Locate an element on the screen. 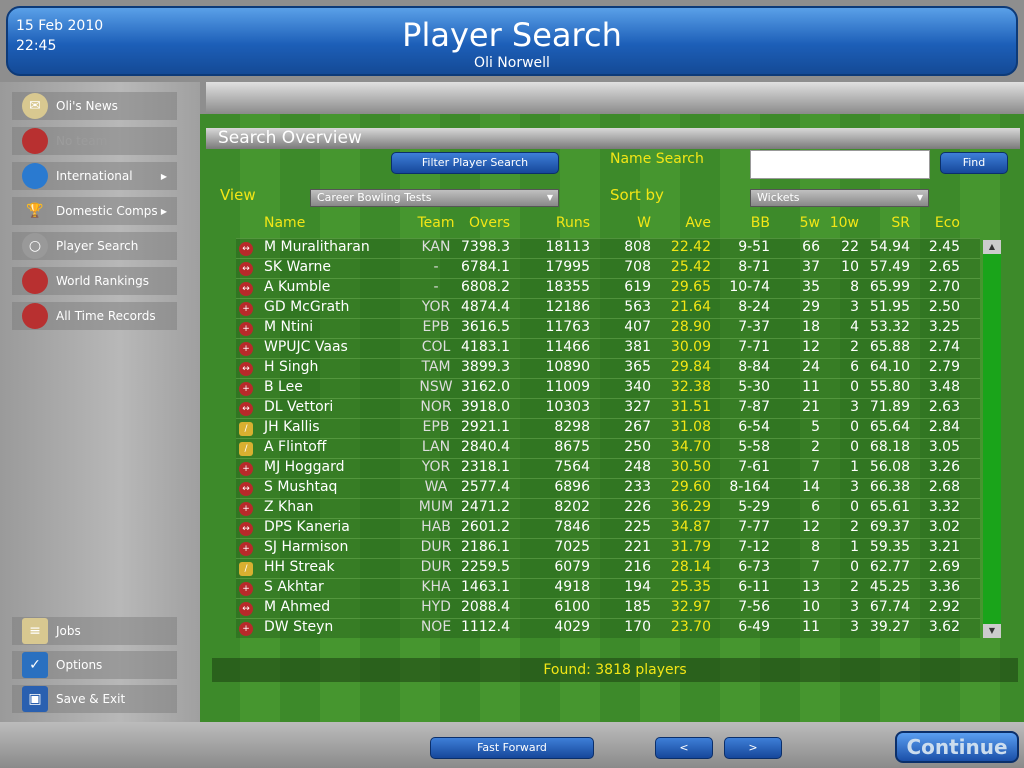 The image size is (1024, 768). cell-name: JH Kallis is located at coordinates (292, 427).